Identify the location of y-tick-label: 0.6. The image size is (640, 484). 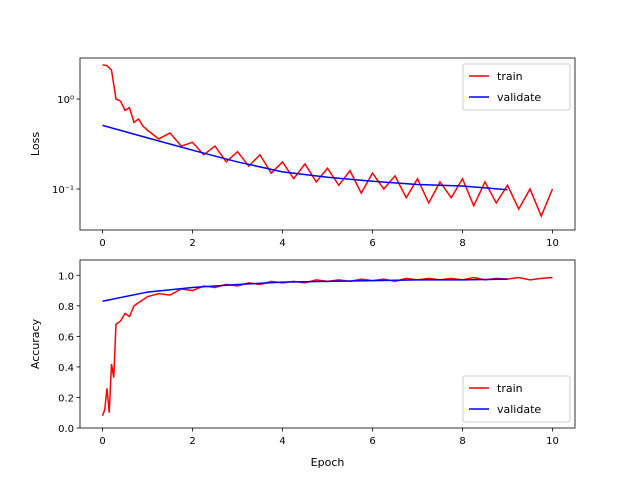
(66, 337).